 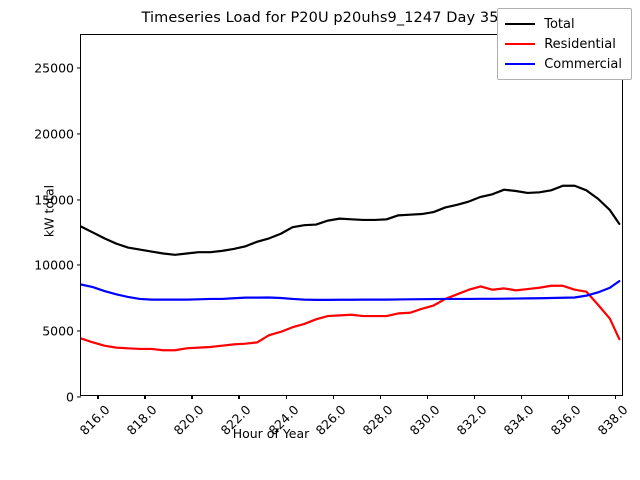 What do you see at coordinates (520, 44) in the screenshot?
I see `legend-swatch-residential` at bounding box center [520, 44].